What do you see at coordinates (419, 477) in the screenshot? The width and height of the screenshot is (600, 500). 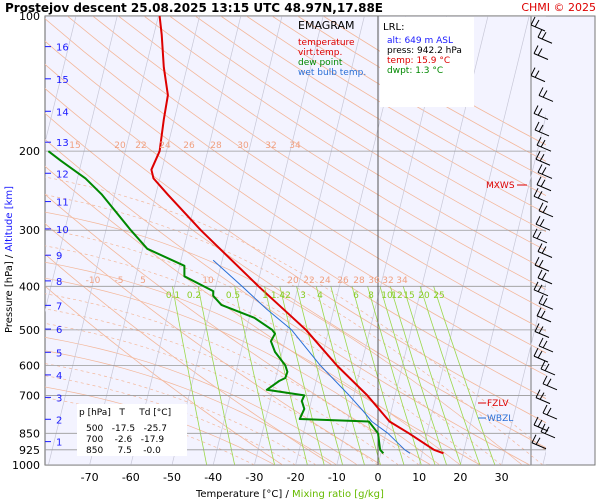 I see `temperature-tick-label: 10` at bounding box center [419, 477].